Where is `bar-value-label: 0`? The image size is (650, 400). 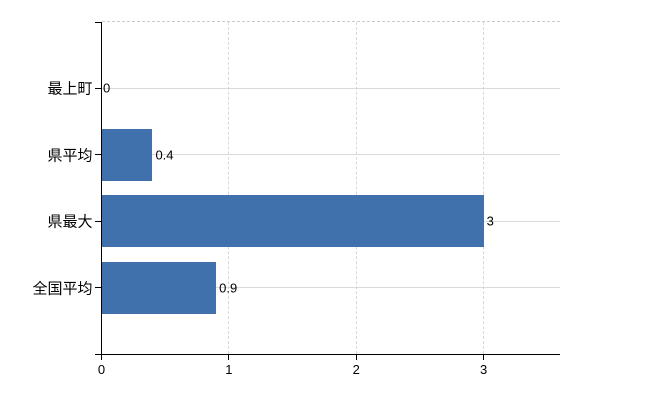 bar-value-label: 0 is located at coordinates (107, 88).